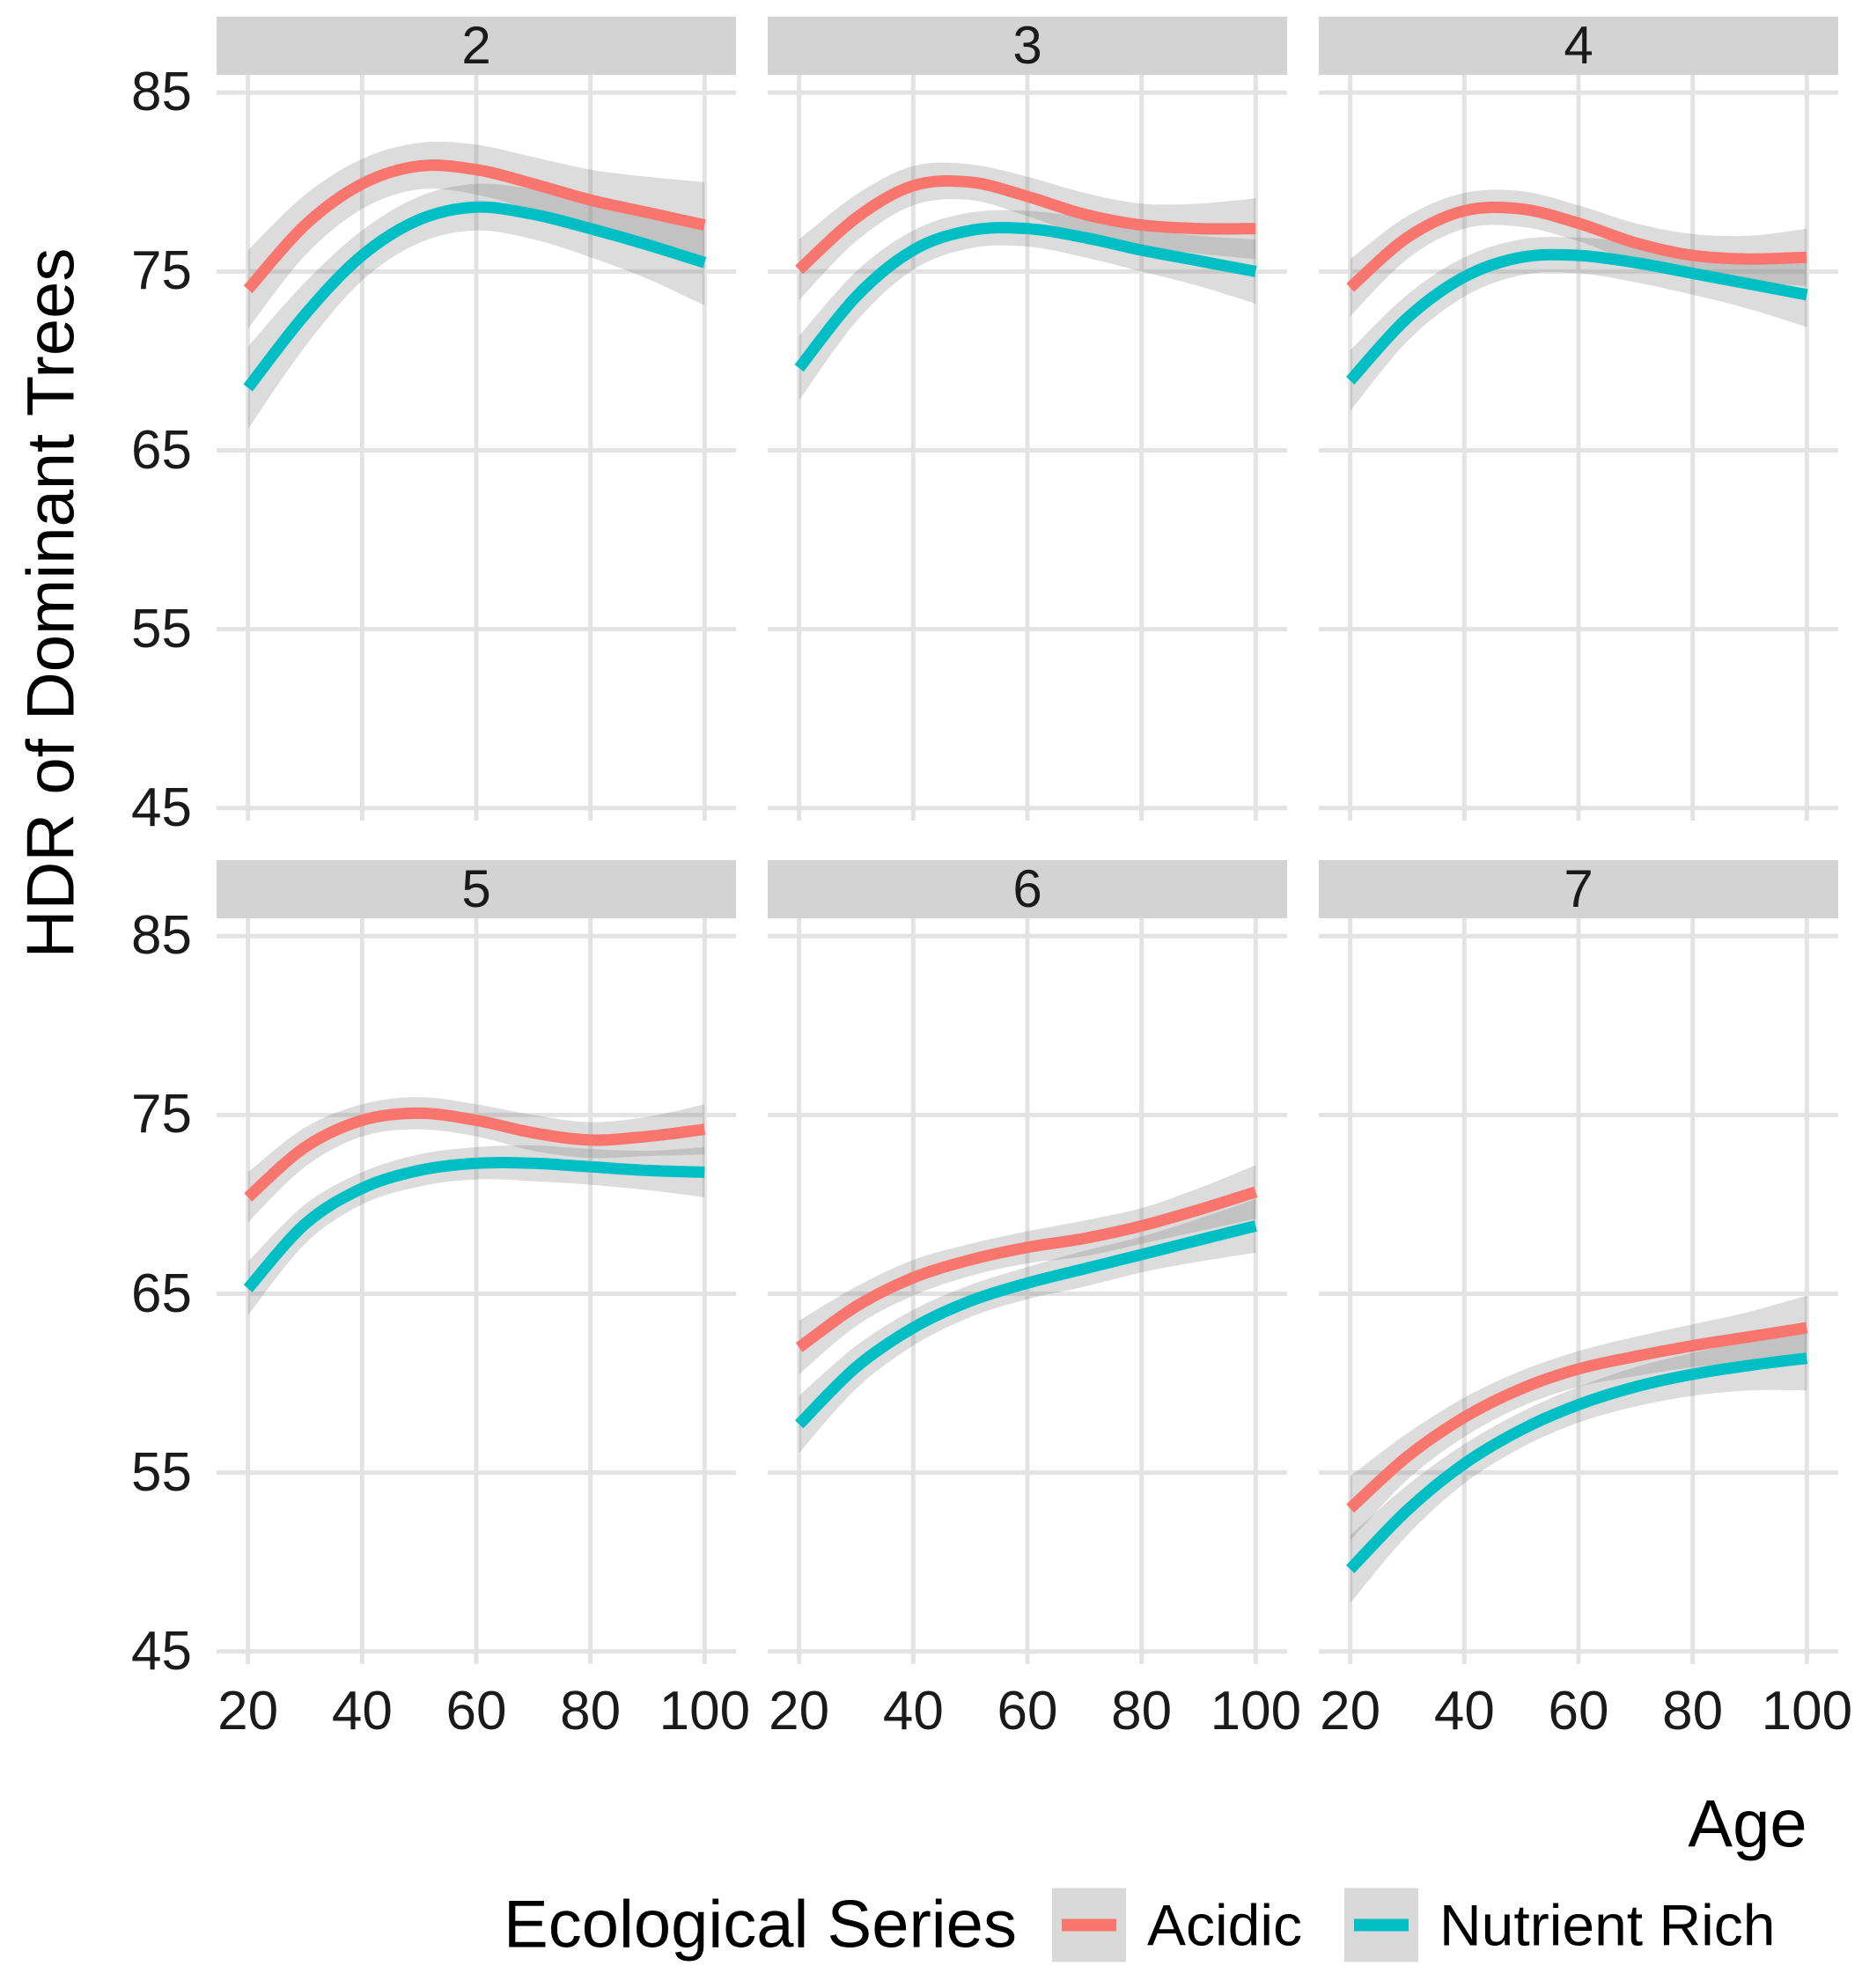 This screenshot has height=1988, width=1862. What do you see at coordinates (1027, 889) in the screenshot?
I see `facet-strip-6: 6` at bounding box center [1027, 889].